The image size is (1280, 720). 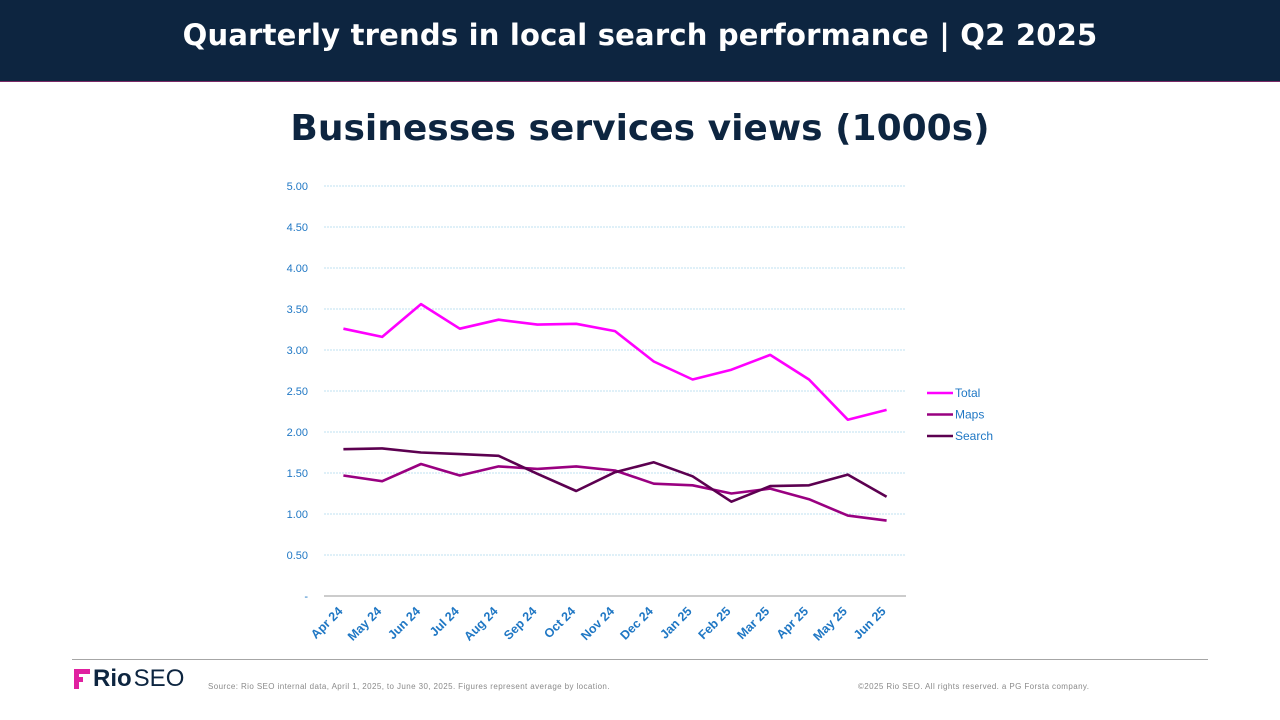 What do you see at coordinates (967, 393) in the screenshot?
I see `legend-label: Total` at bounding box center [967, 393].